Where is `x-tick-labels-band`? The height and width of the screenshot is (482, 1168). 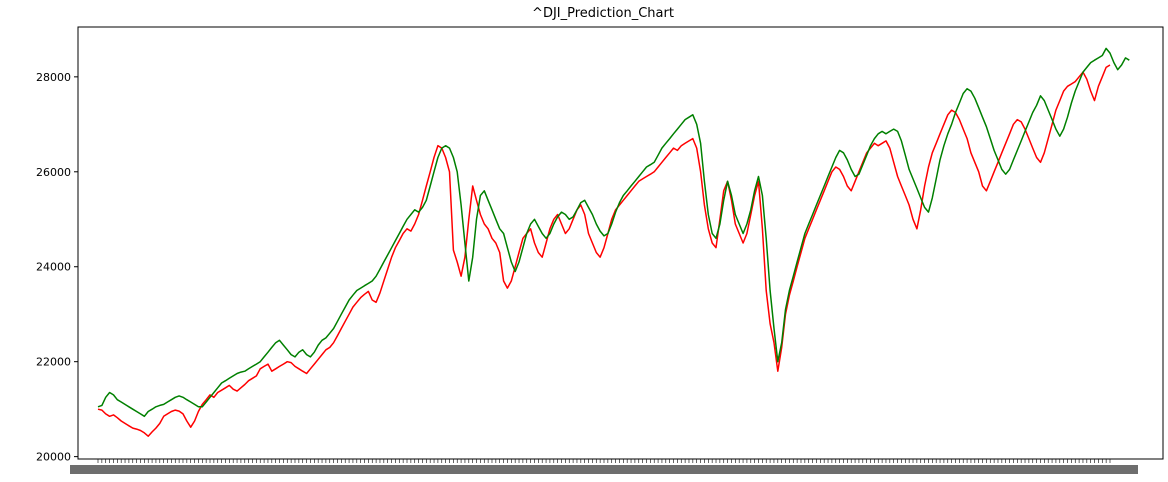
x-tick-labels-band is located at coordinates (604, 469).